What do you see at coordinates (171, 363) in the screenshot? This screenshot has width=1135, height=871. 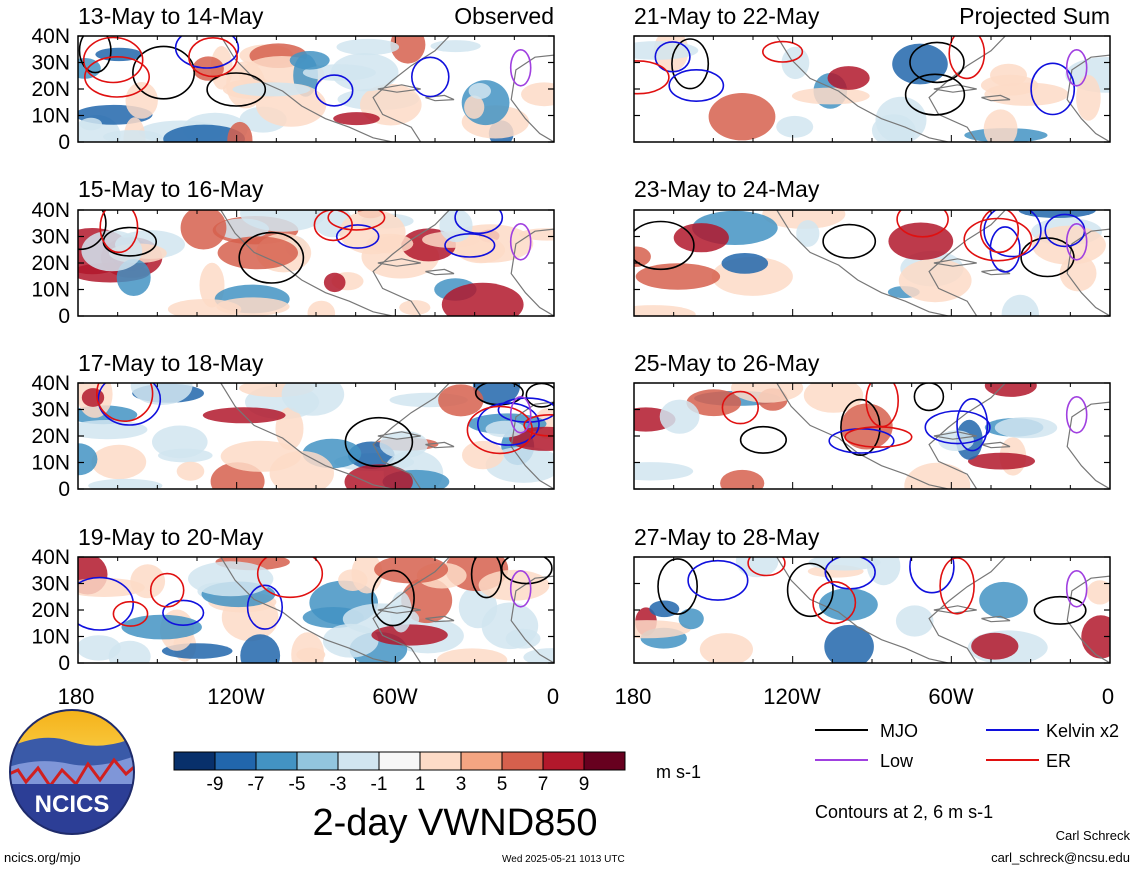 I see `panel-title: 17-May to 18-May` at bounding box center [171, 363].